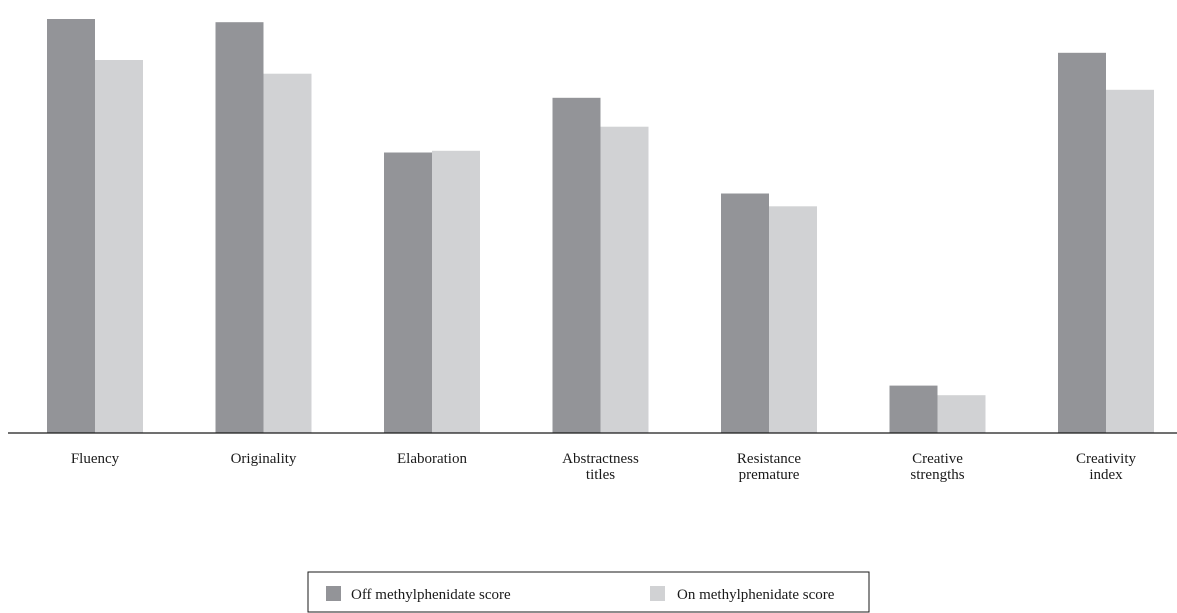 The height and width of the screenshot is (613, 1177). What do you see at coordinates (937, 467) in the screenshot?
I see `x-tick-label-5: Creative strengths` at bounding box center [937, 467].